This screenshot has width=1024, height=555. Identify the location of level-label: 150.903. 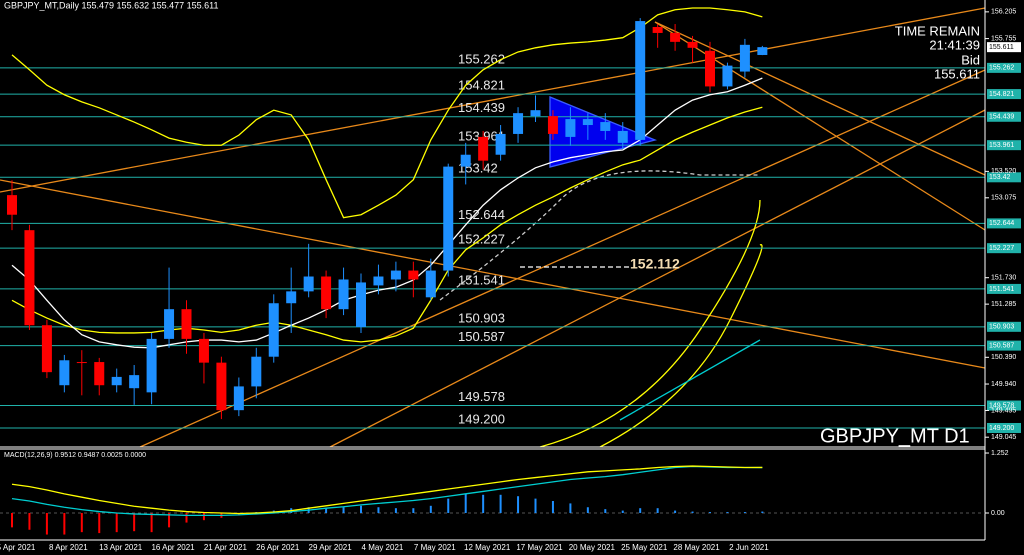
(481, 317).